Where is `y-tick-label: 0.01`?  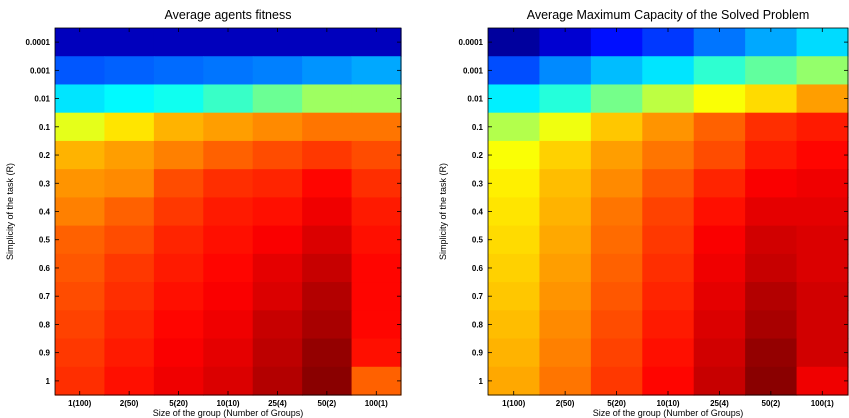
y-tick-label: 0.01 is located at coordinates (475, 99).